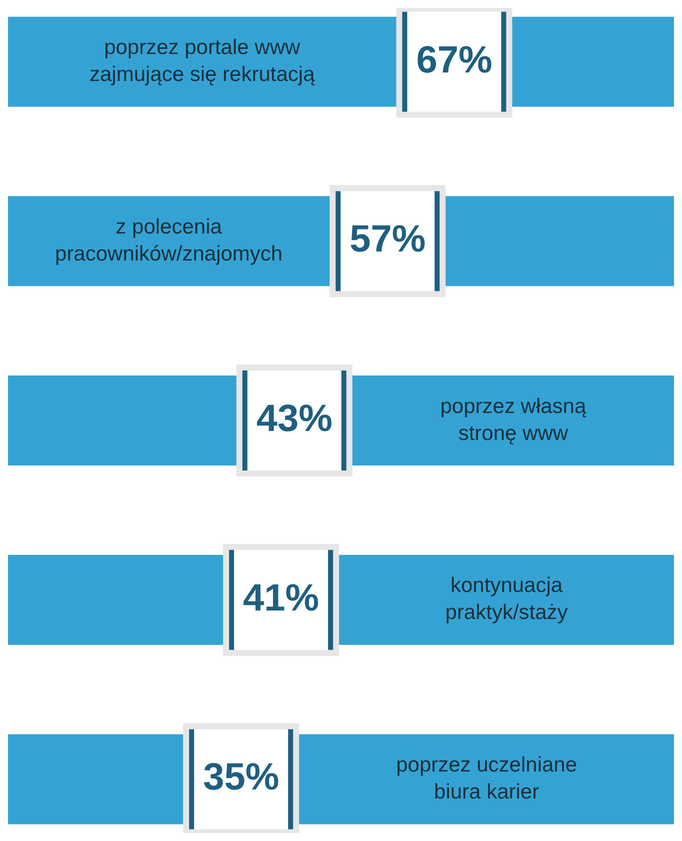  Describe the element at coordinates (169, 240) in the screenshot. I see `category-label: z polecenia pracowników/znajomych` at that location.